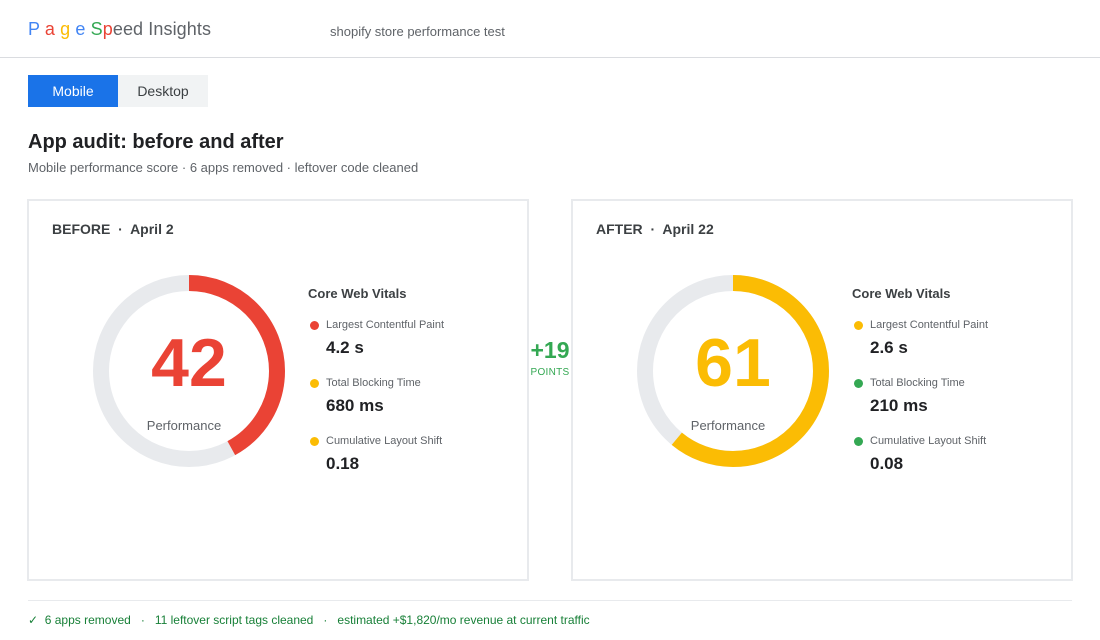  Describe the element at coordinates (81, 229) in the screenshot. I see `before-label: BEFORE` at that location.